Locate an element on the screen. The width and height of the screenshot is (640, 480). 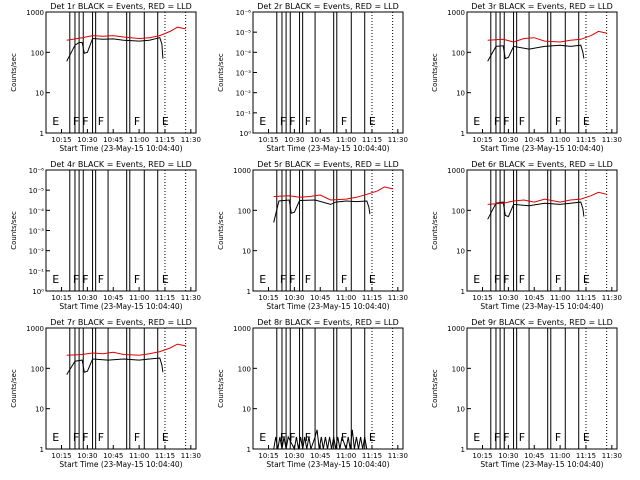
y-tick-label: 10⁻² is located at coordinates (244, 94).